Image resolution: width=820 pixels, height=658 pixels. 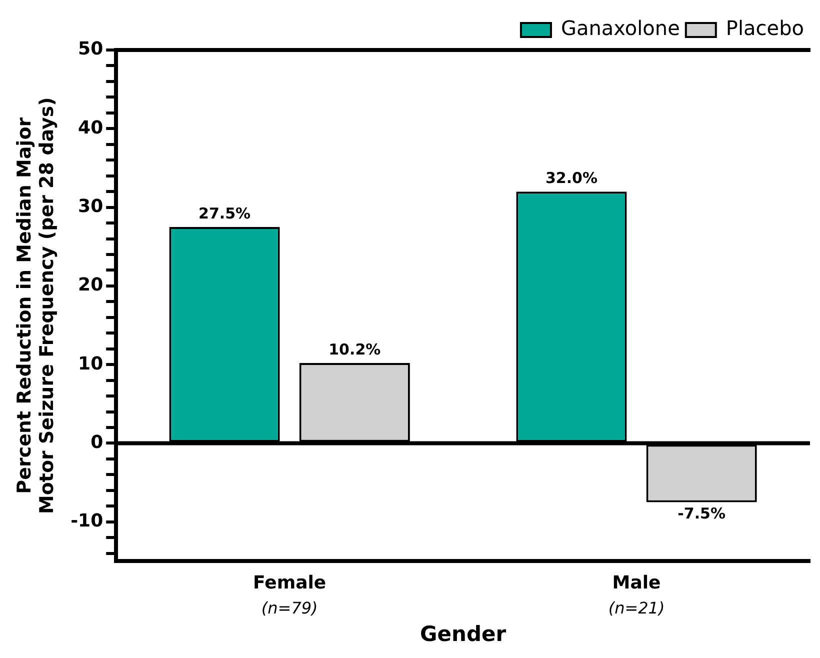 What do you see at coordinates (91, 363) in the screenshot?
I see `y-tick-label: 10` at bounding box center [91, 363].